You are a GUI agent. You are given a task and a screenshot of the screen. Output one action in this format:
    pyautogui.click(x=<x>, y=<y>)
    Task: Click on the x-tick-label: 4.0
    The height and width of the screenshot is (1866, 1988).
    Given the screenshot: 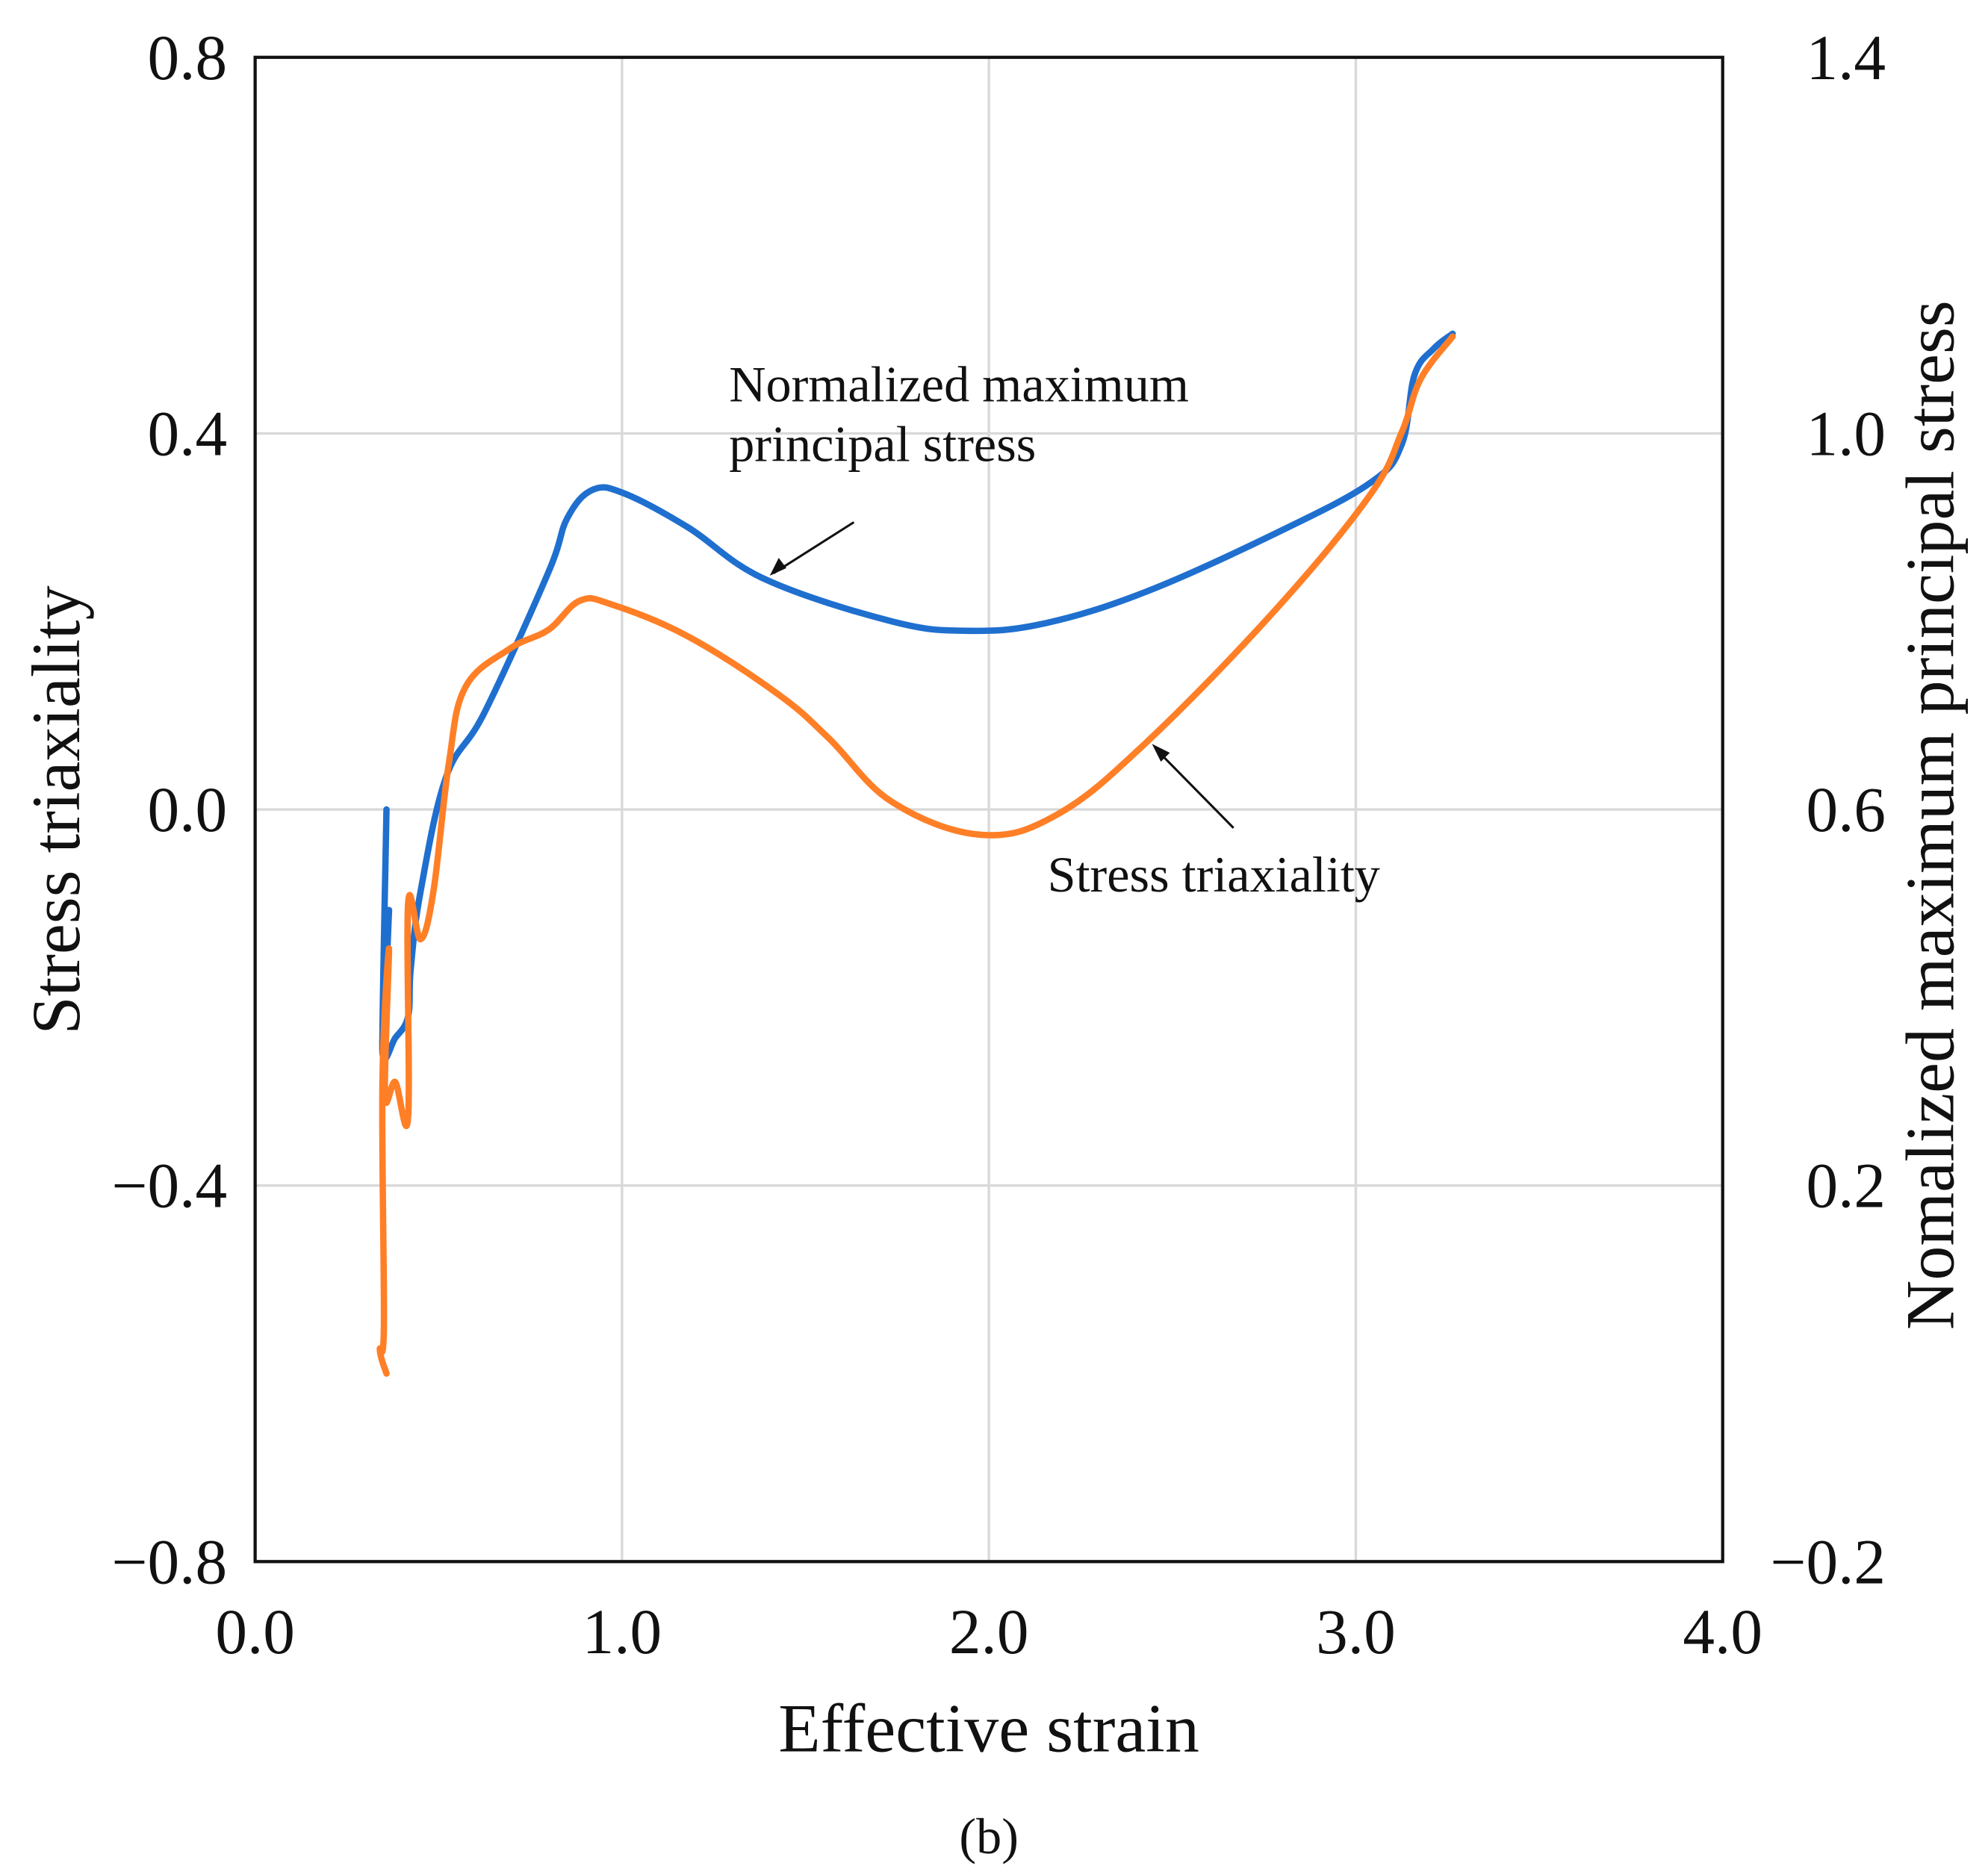 What is the action you would take?
    pyautogui.click(x=1722, y=1632)
    